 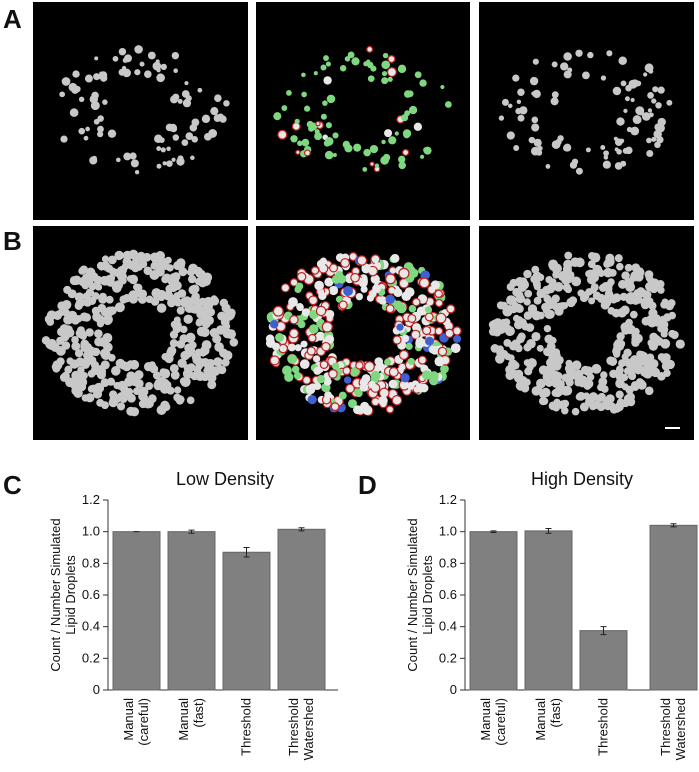 I want to click on x-tick-label: Manual(fast), so click(x=191, y=719).